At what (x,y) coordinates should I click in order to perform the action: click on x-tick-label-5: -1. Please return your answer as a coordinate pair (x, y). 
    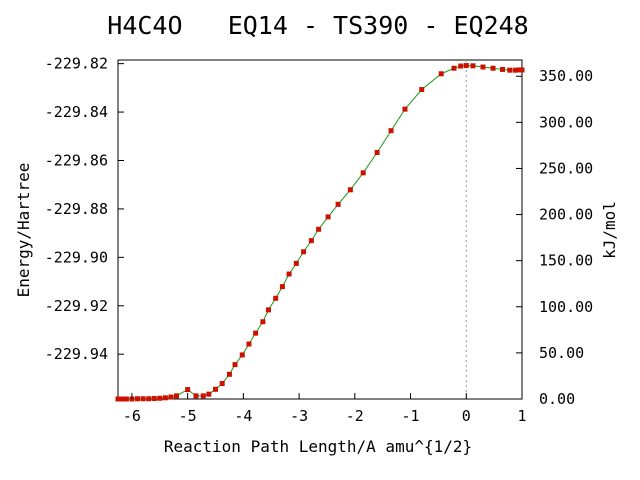
    Looking at the image, I should click on (411, 416).